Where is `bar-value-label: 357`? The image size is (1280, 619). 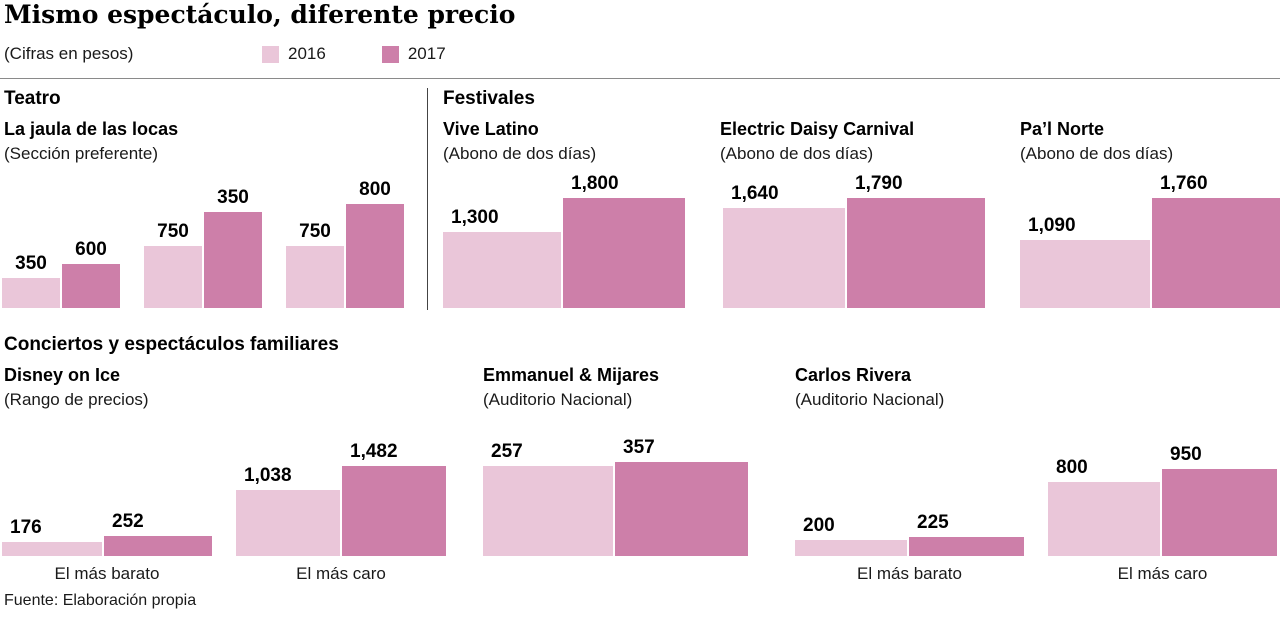
bar-value-label: 357 is located at coordinates (639, 447).